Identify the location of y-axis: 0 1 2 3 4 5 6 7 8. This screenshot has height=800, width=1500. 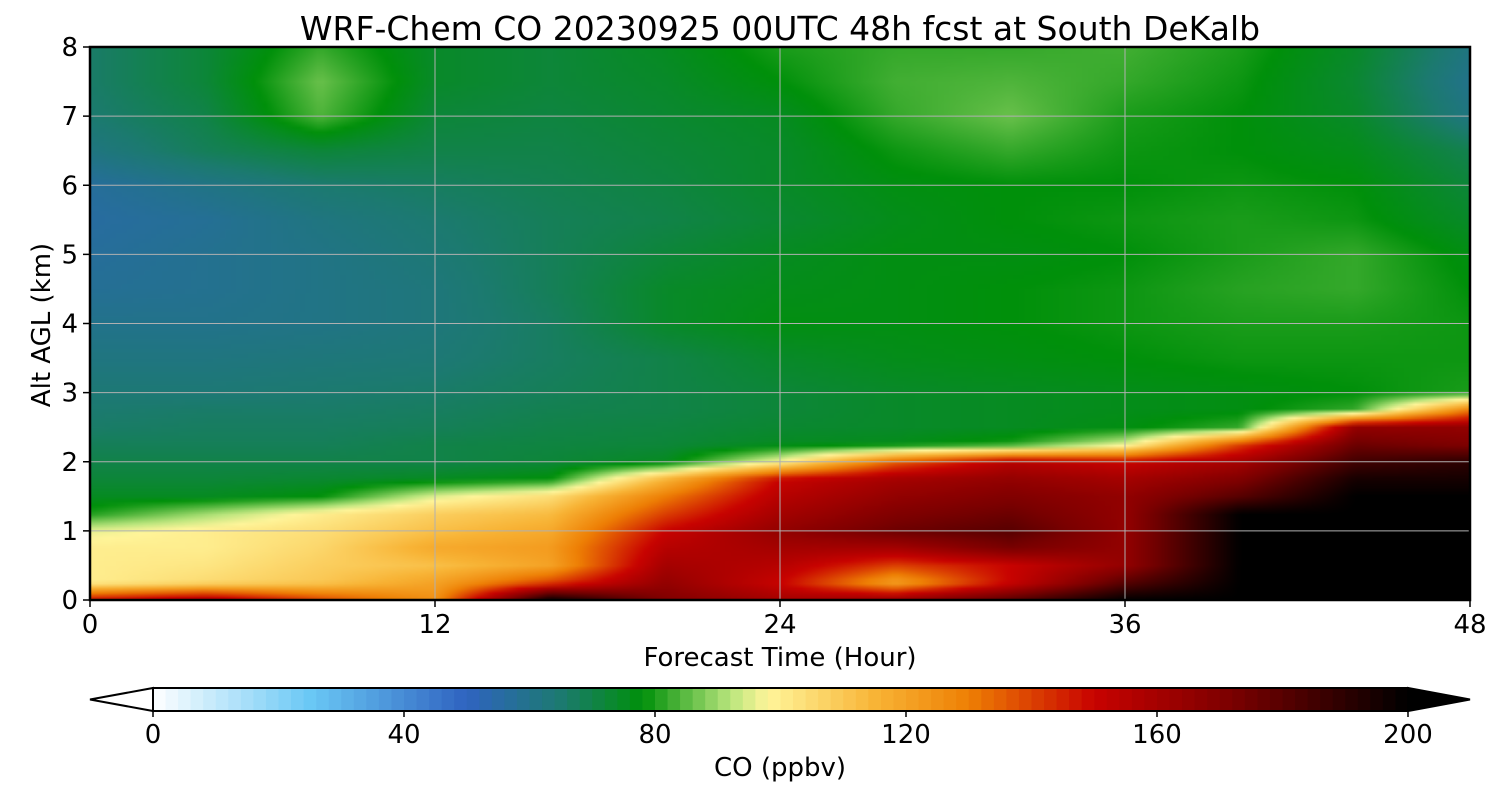
(75, 324).